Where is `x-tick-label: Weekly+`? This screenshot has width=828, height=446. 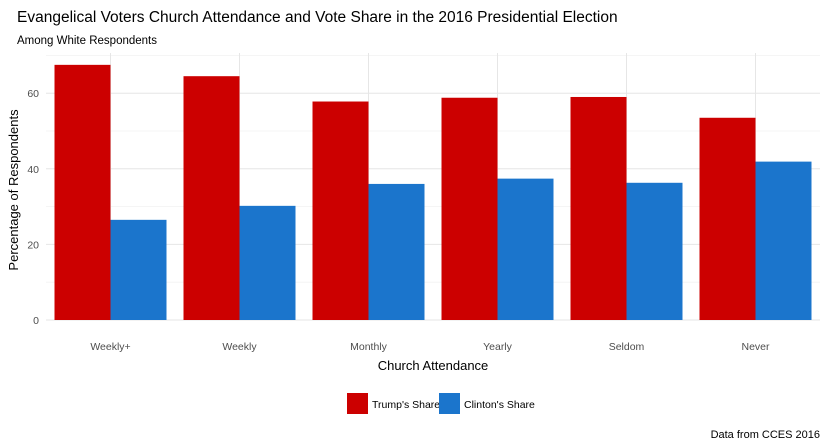
x-tick-label: Weekly+ is located at coordinates (110, 347).